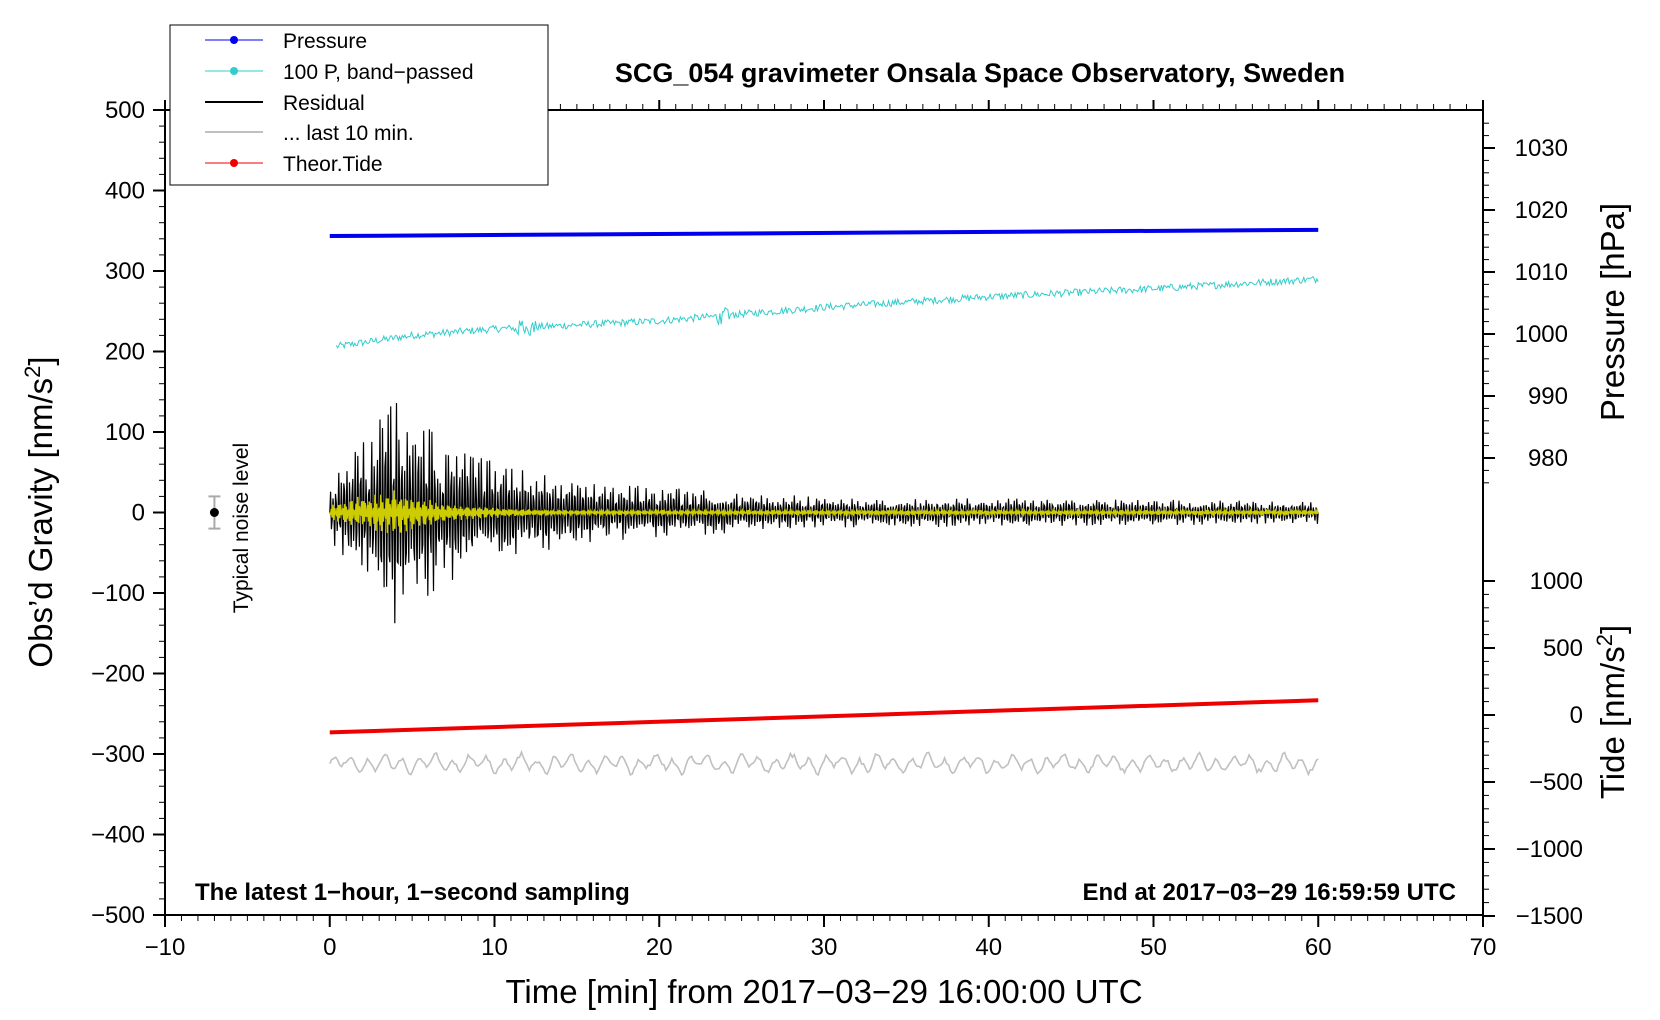 The width and height of the screenshot is (1660, 1020). What do you see at coordinates (118, 674) in the screenshot?
I see `y-left-tick-label: −200` at bounding box center [118, 674].